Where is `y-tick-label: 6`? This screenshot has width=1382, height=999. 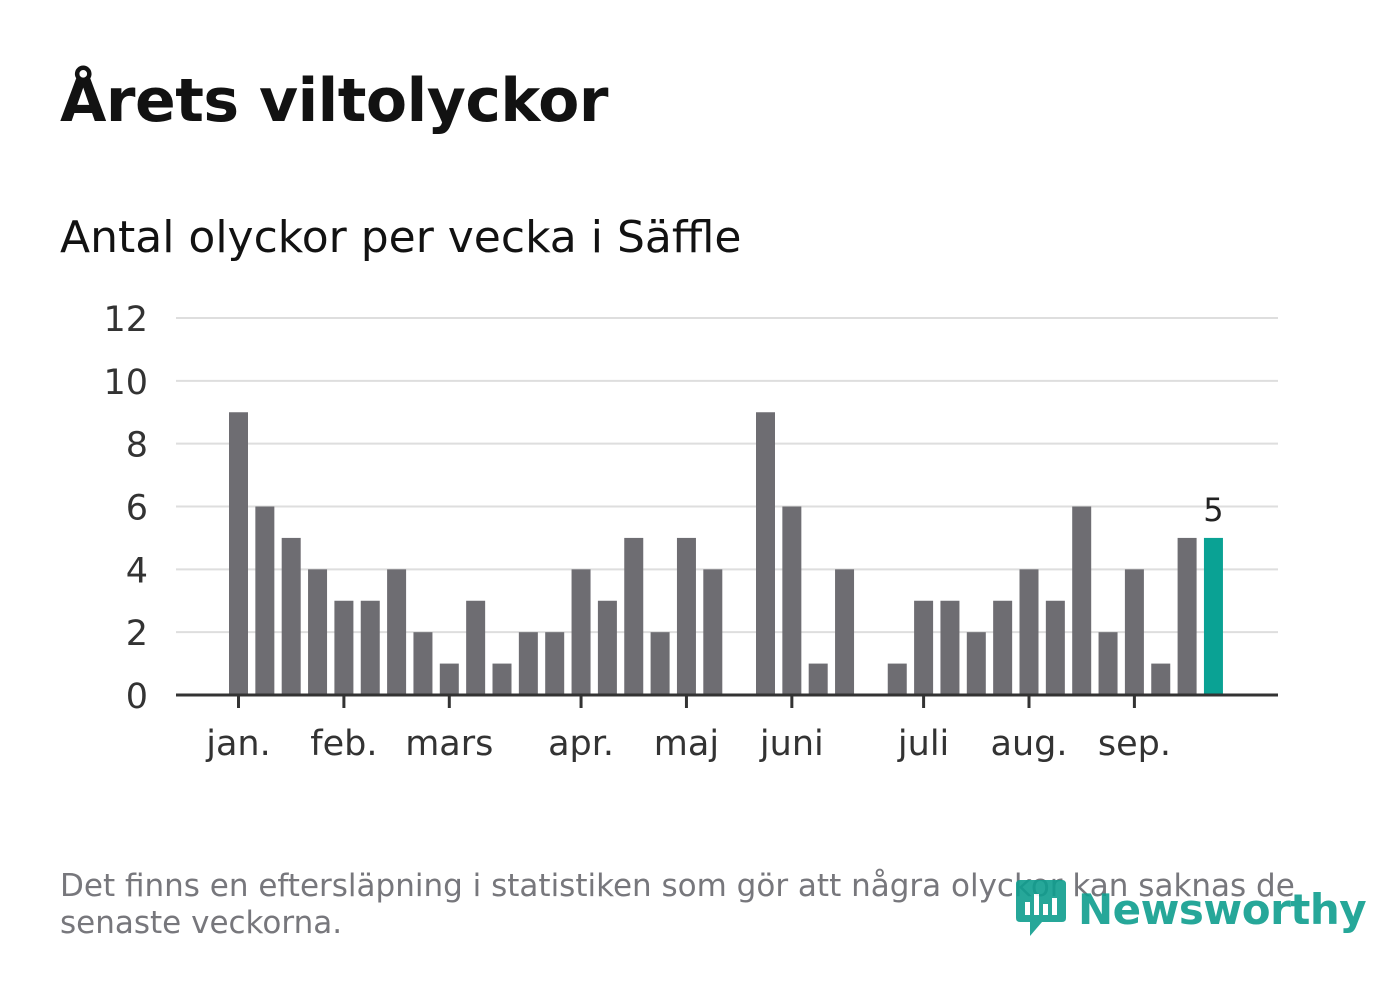 y-tick-label: 6 is located at coordinates (137, 509).